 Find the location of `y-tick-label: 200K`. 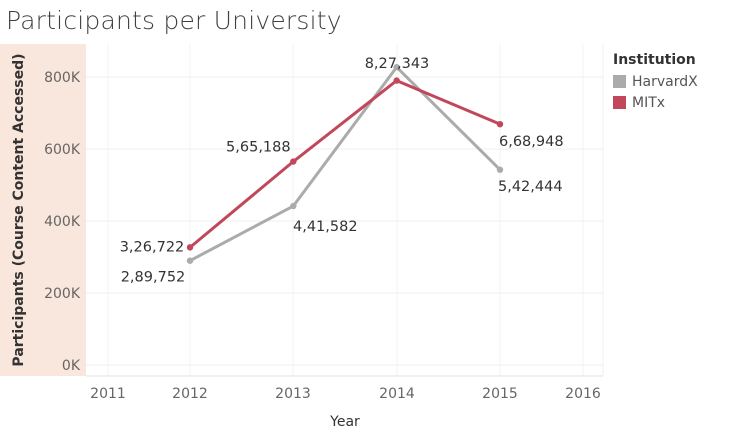

y-tick-label: 200K is located at coordinates (62, 294).